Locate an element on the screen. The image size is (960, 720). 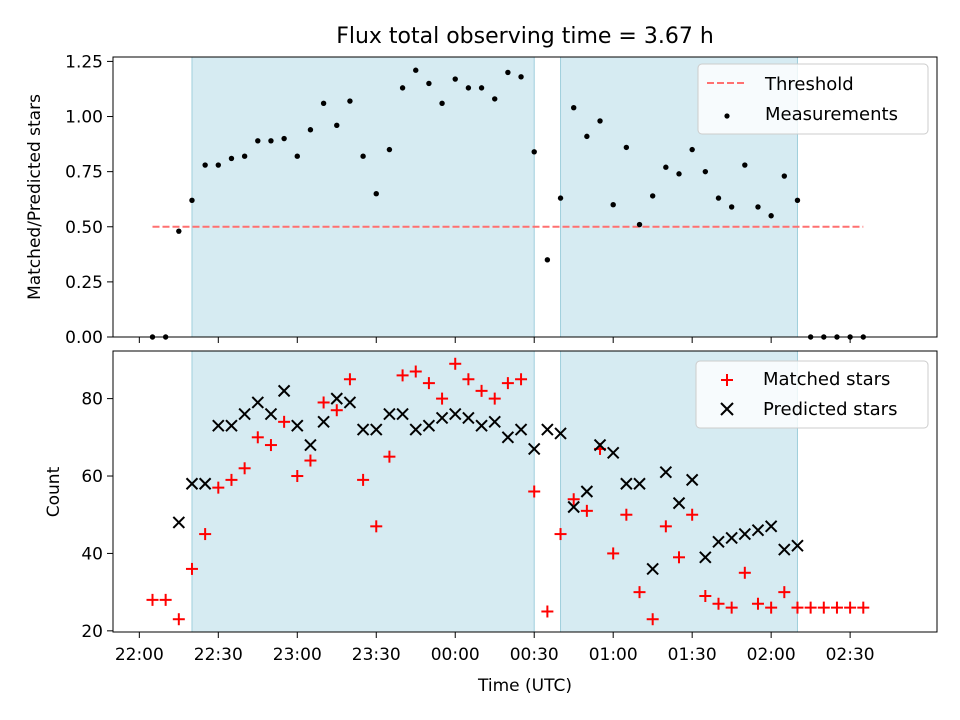
legend-matched-swatch is located at coordinates (727, 380).